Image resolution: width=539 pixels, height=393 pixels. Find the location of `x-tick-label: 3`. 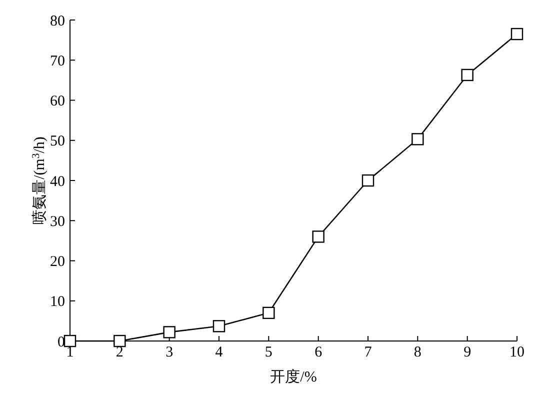

x-tick-label: 3 is located at coordinates (170, 352).